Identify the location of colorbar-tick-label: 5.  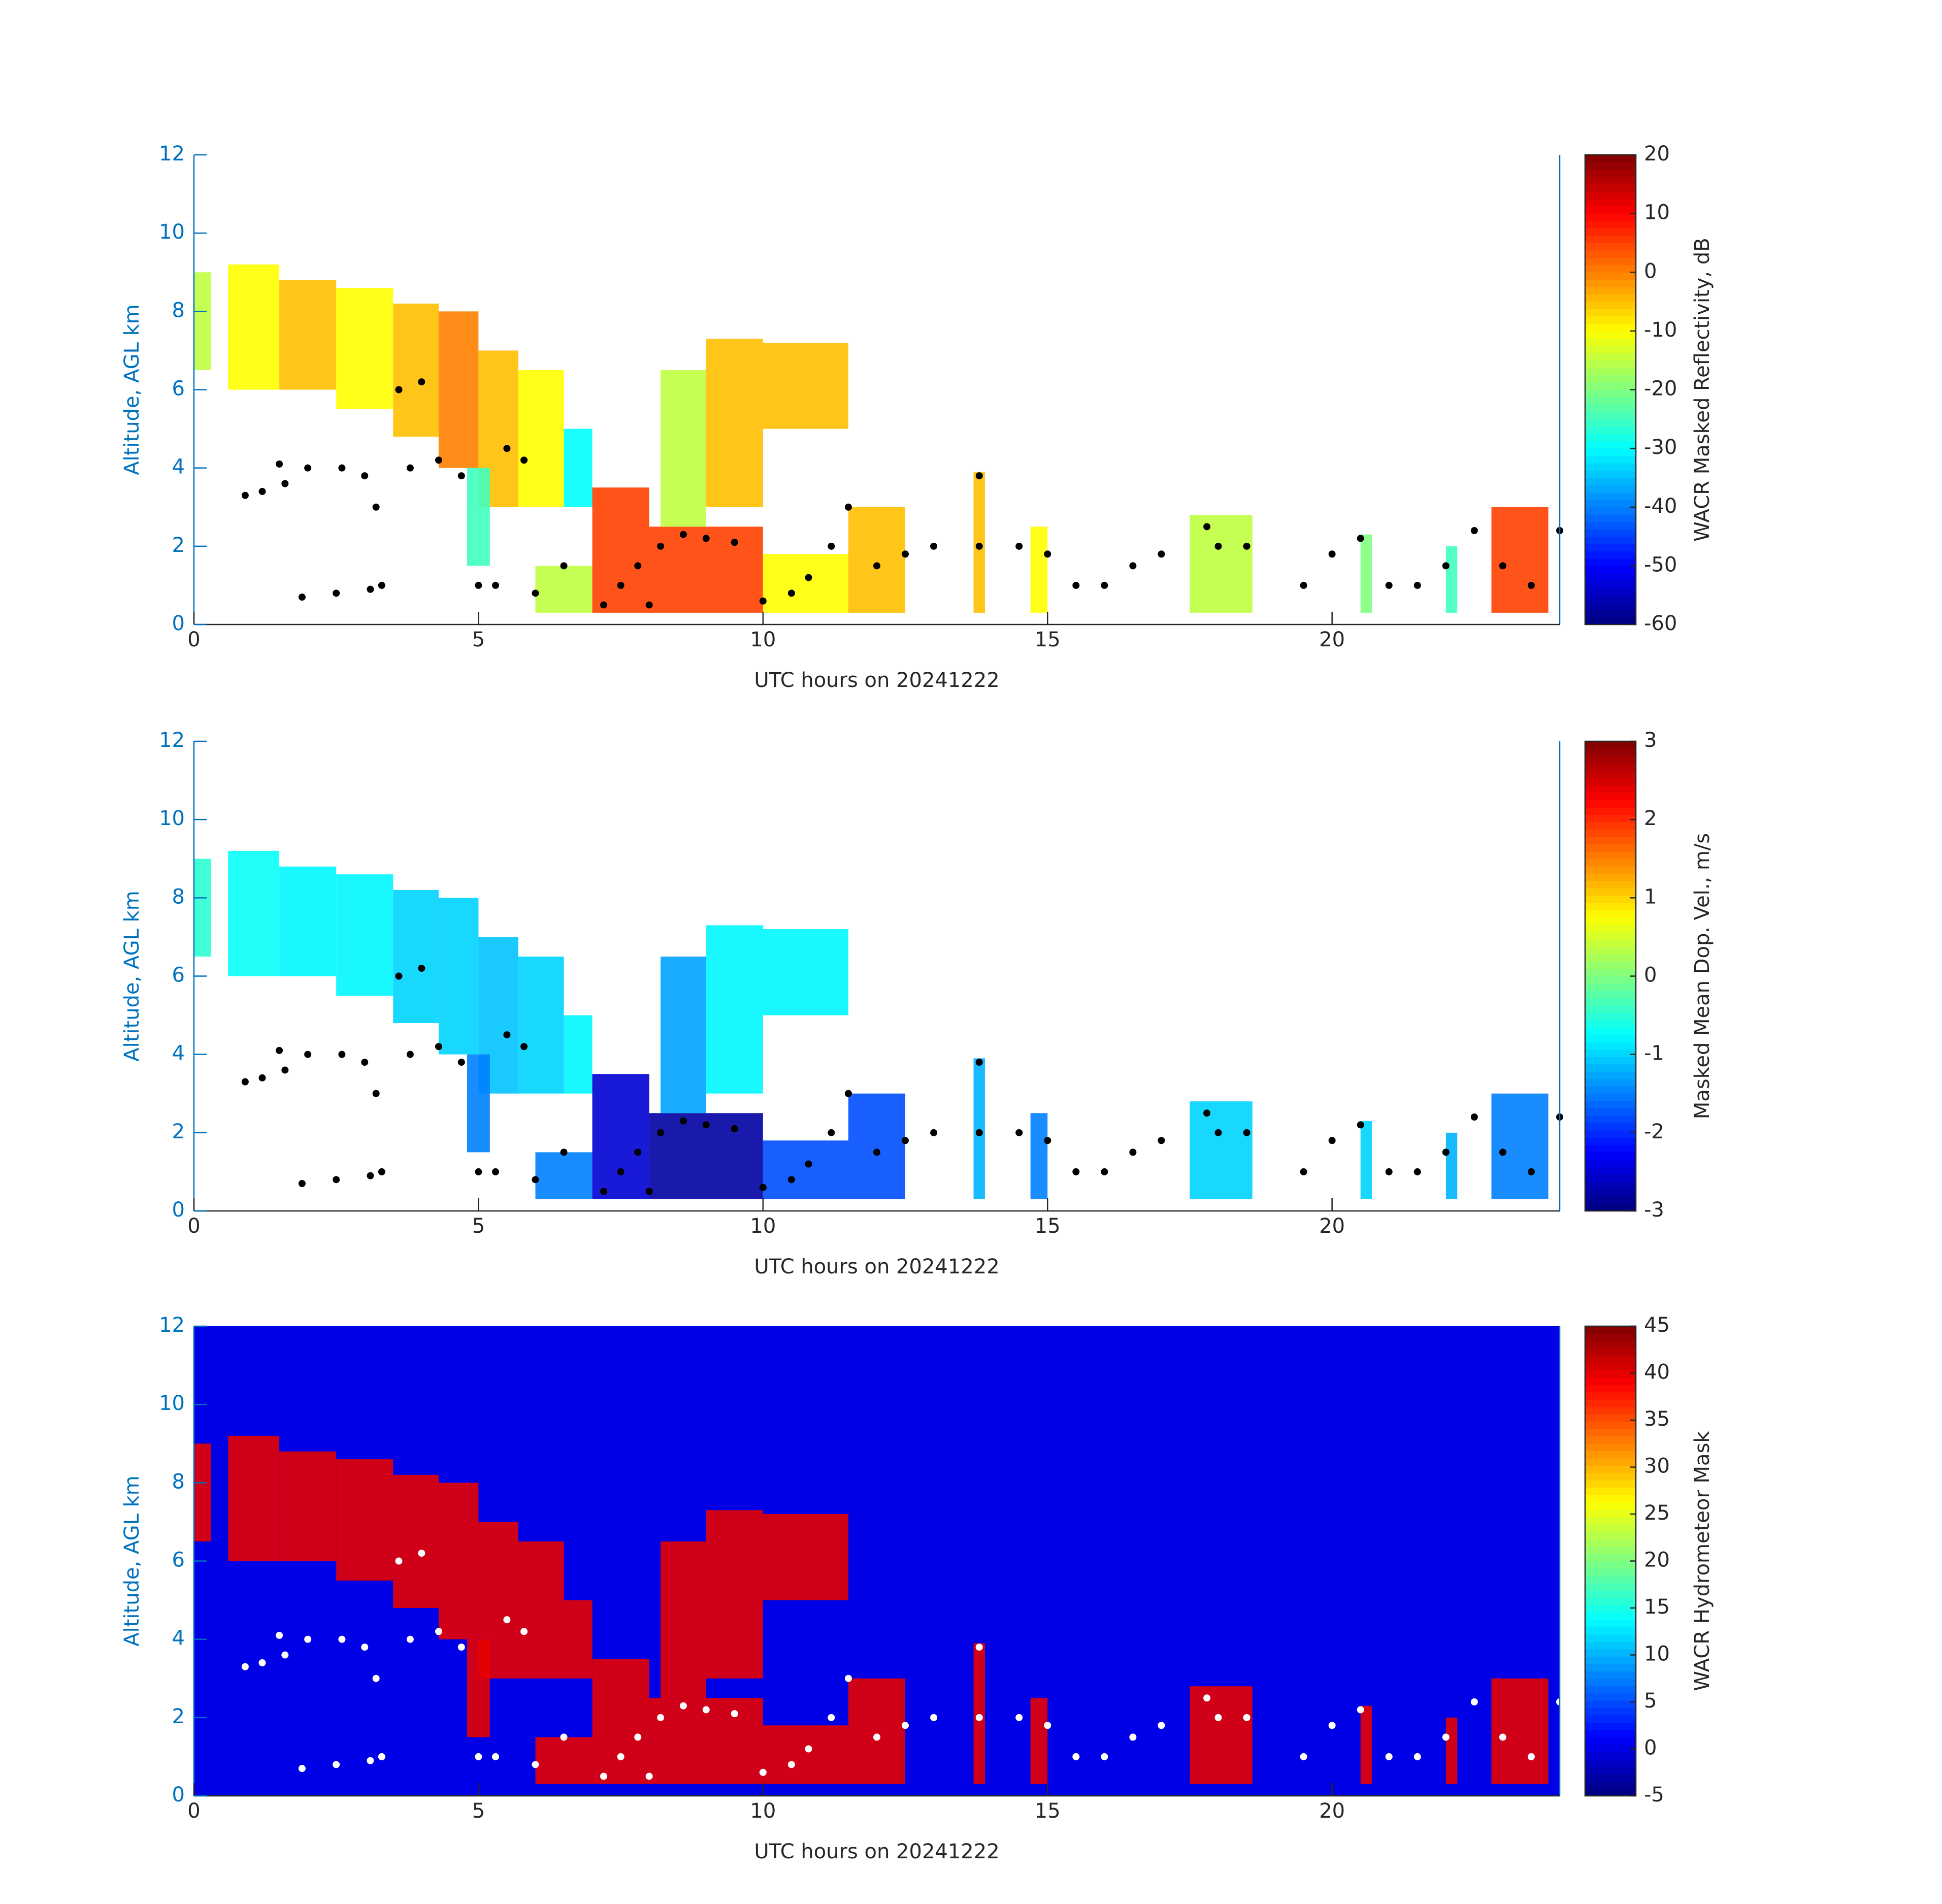
(1650, 1701).